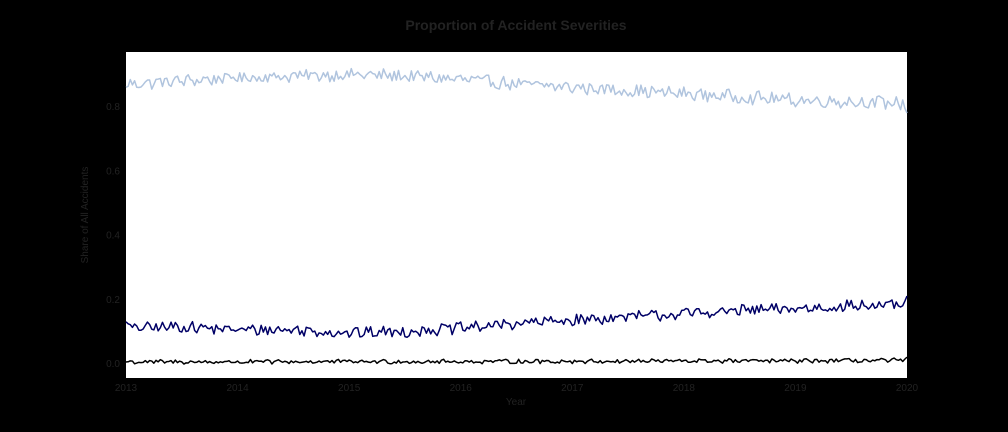 This screenshot has height=432, width=1008. What do you see at coordinates (237, 388) in the screenshot?
I see `x-tick-label: 2014` at bounding box center [237, 388].